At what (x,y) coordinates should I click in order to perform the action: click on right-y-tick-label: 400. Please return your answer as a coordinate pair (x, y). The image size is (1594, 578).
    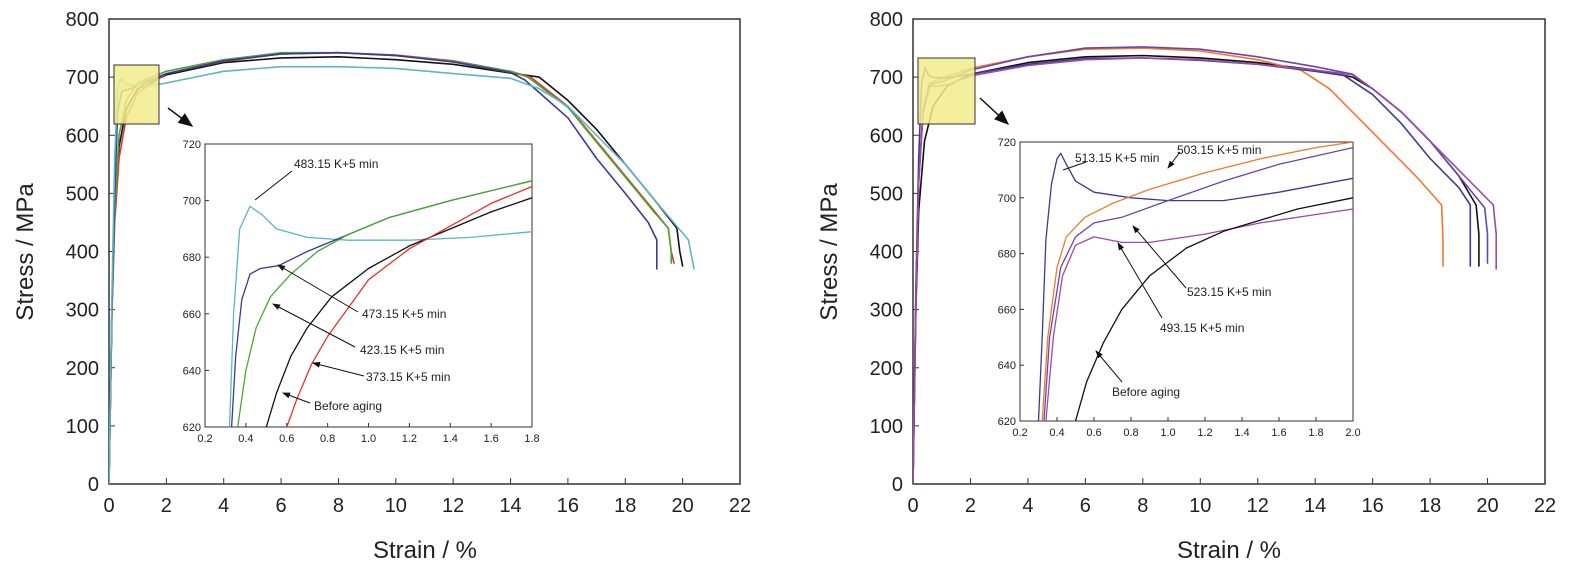
    Looking at the image, I should click on (886, 253).